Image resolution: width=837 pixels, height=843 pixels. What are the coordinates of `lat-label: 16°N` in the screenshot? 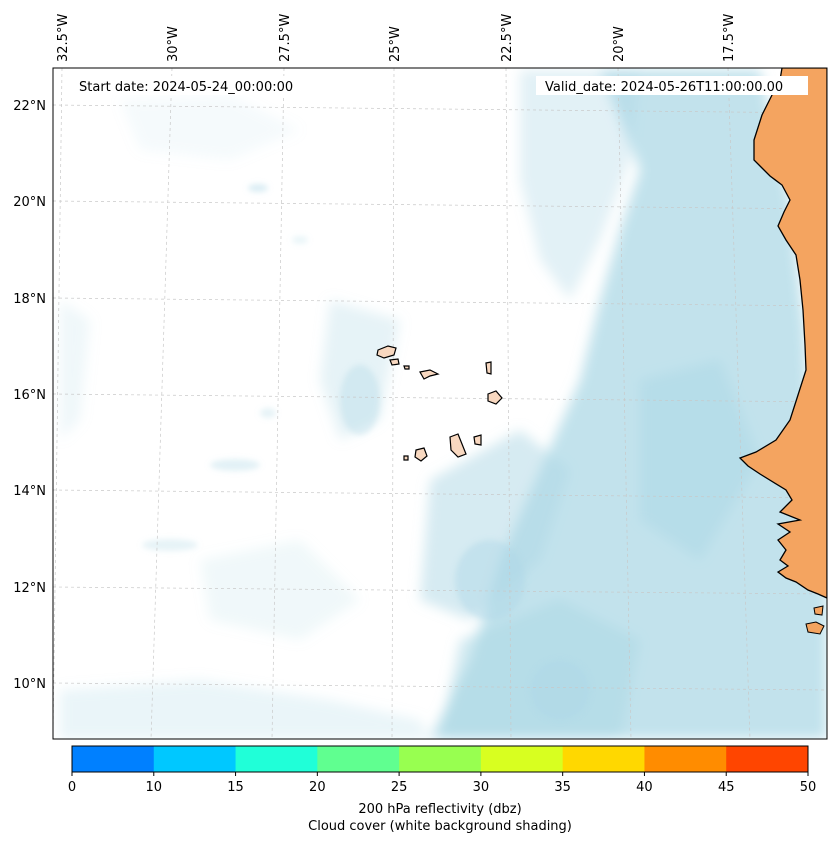 It's located at (29, 395).